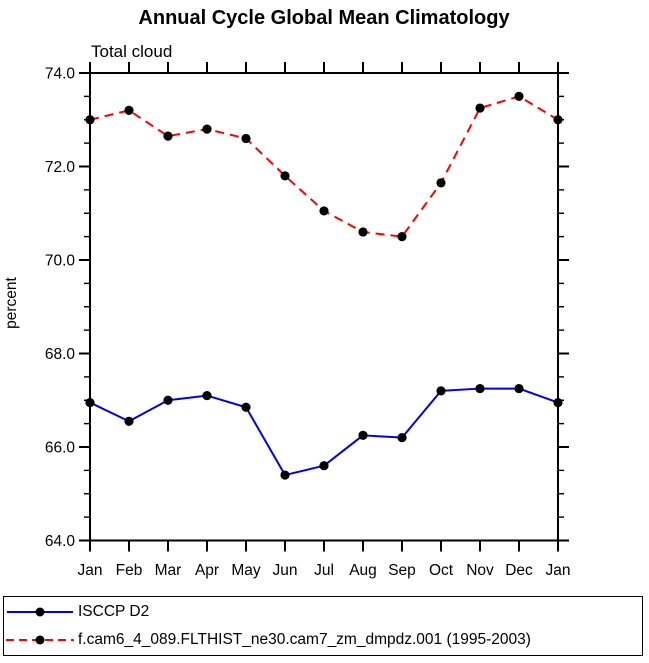 This screenshot has height=663, width=649. What do you see at coordinates (402, 570) in the screenshot?
I see `x-tick-label: Sep` at bounding box center [402, 570].